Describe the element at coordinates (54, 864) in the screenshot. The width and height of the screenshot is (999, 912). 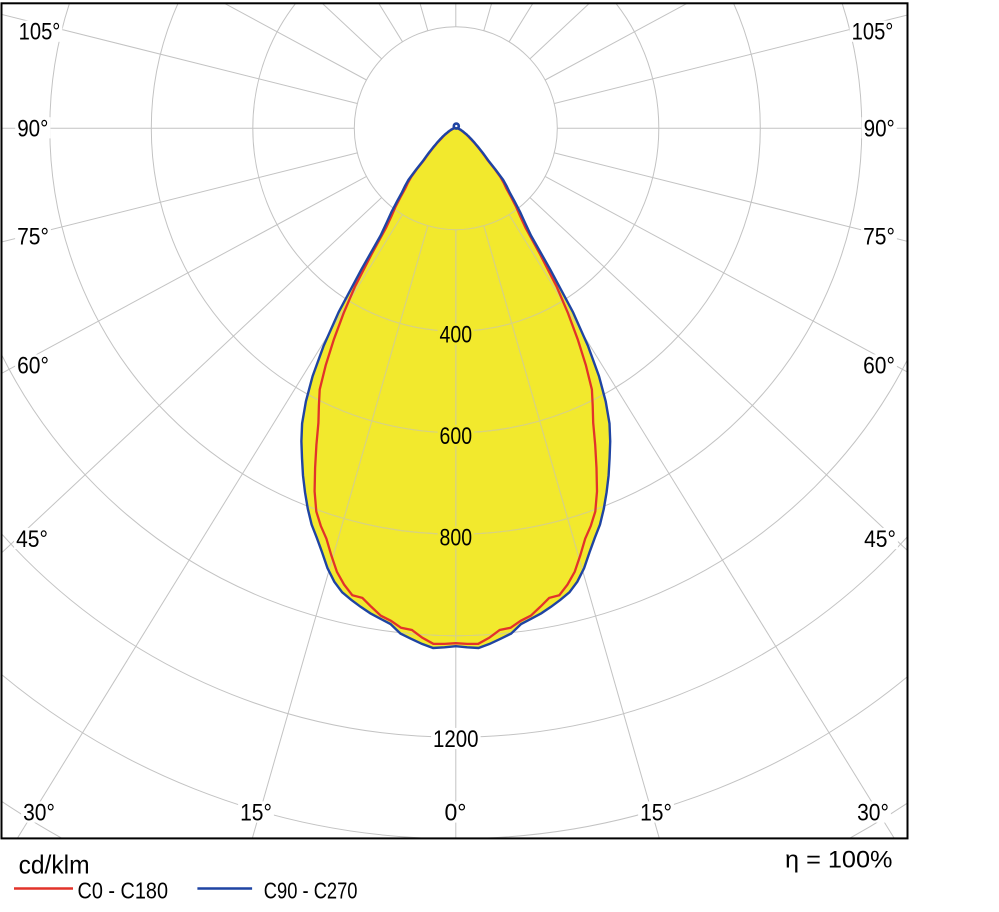
I see `svg-text: cd/klm` at that location.